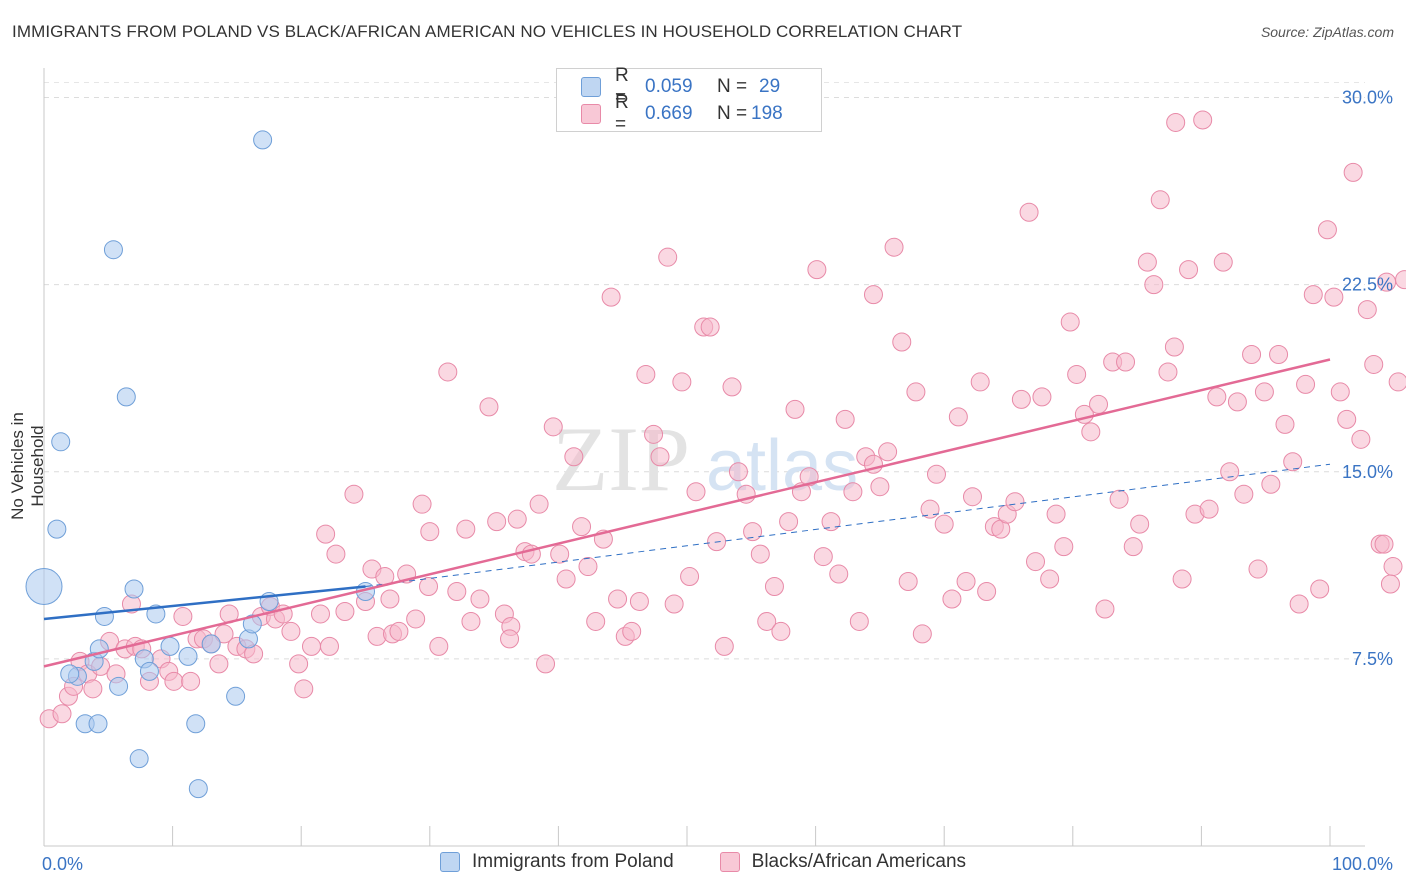 The width and height of the screenshot is (1406, 892). I want to click on legend-swatch-poland, so click(591, 87).